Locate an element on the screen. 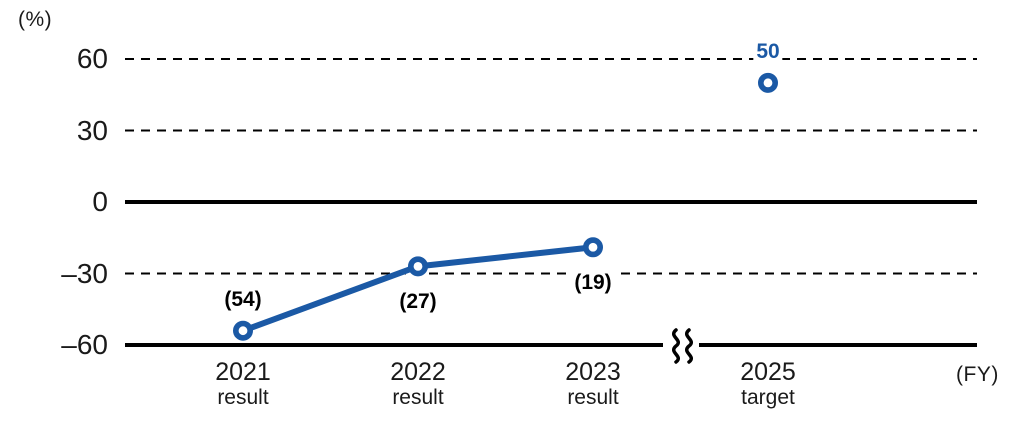 This screenshot has height=423, width=1012. x-axis-unit-label: (FY) is located at coordinates (977, 374).